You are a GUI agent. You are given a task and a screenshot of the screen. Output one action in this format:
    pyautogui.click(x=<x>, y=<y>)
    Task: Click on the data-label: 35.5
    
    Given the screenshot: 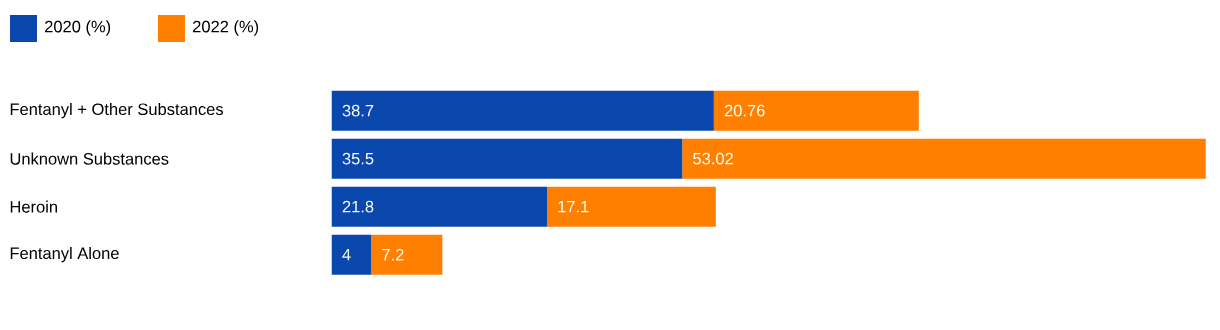 What is the action you would take?
    pyautogui.click(x=358, y=158)
    